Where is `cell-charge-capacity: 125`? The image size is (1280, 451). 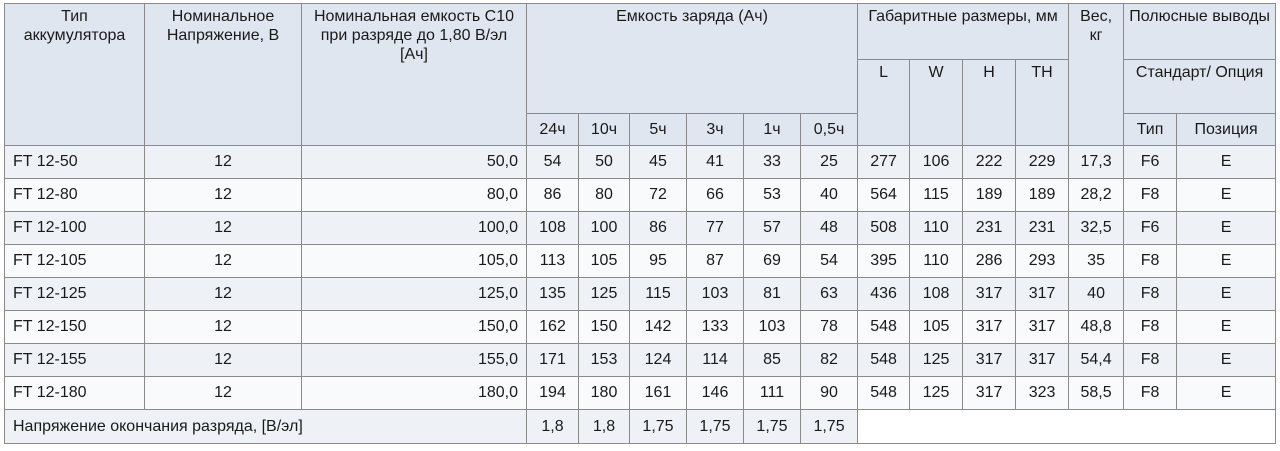 cell-charge-capacity: 125 is located at coordinates (604, 294).